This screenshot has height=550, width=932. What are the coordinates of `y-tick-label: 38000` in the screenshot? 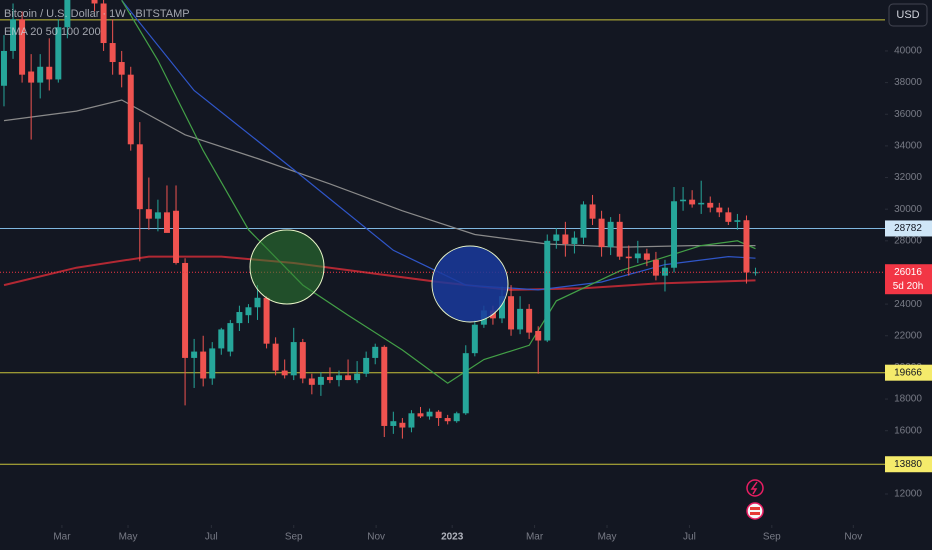 It's located at (908, 82).